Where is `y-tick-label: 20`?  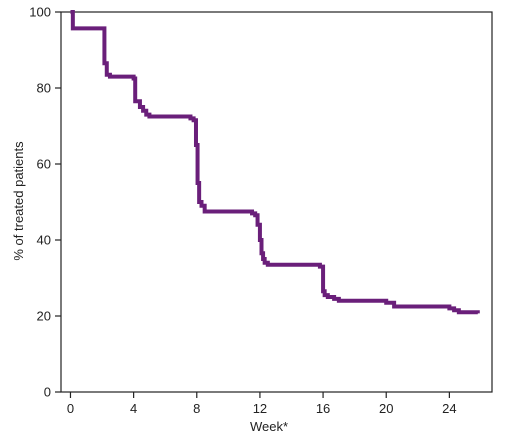
y-tick-label: 20 is located at coordinates (44, 316).